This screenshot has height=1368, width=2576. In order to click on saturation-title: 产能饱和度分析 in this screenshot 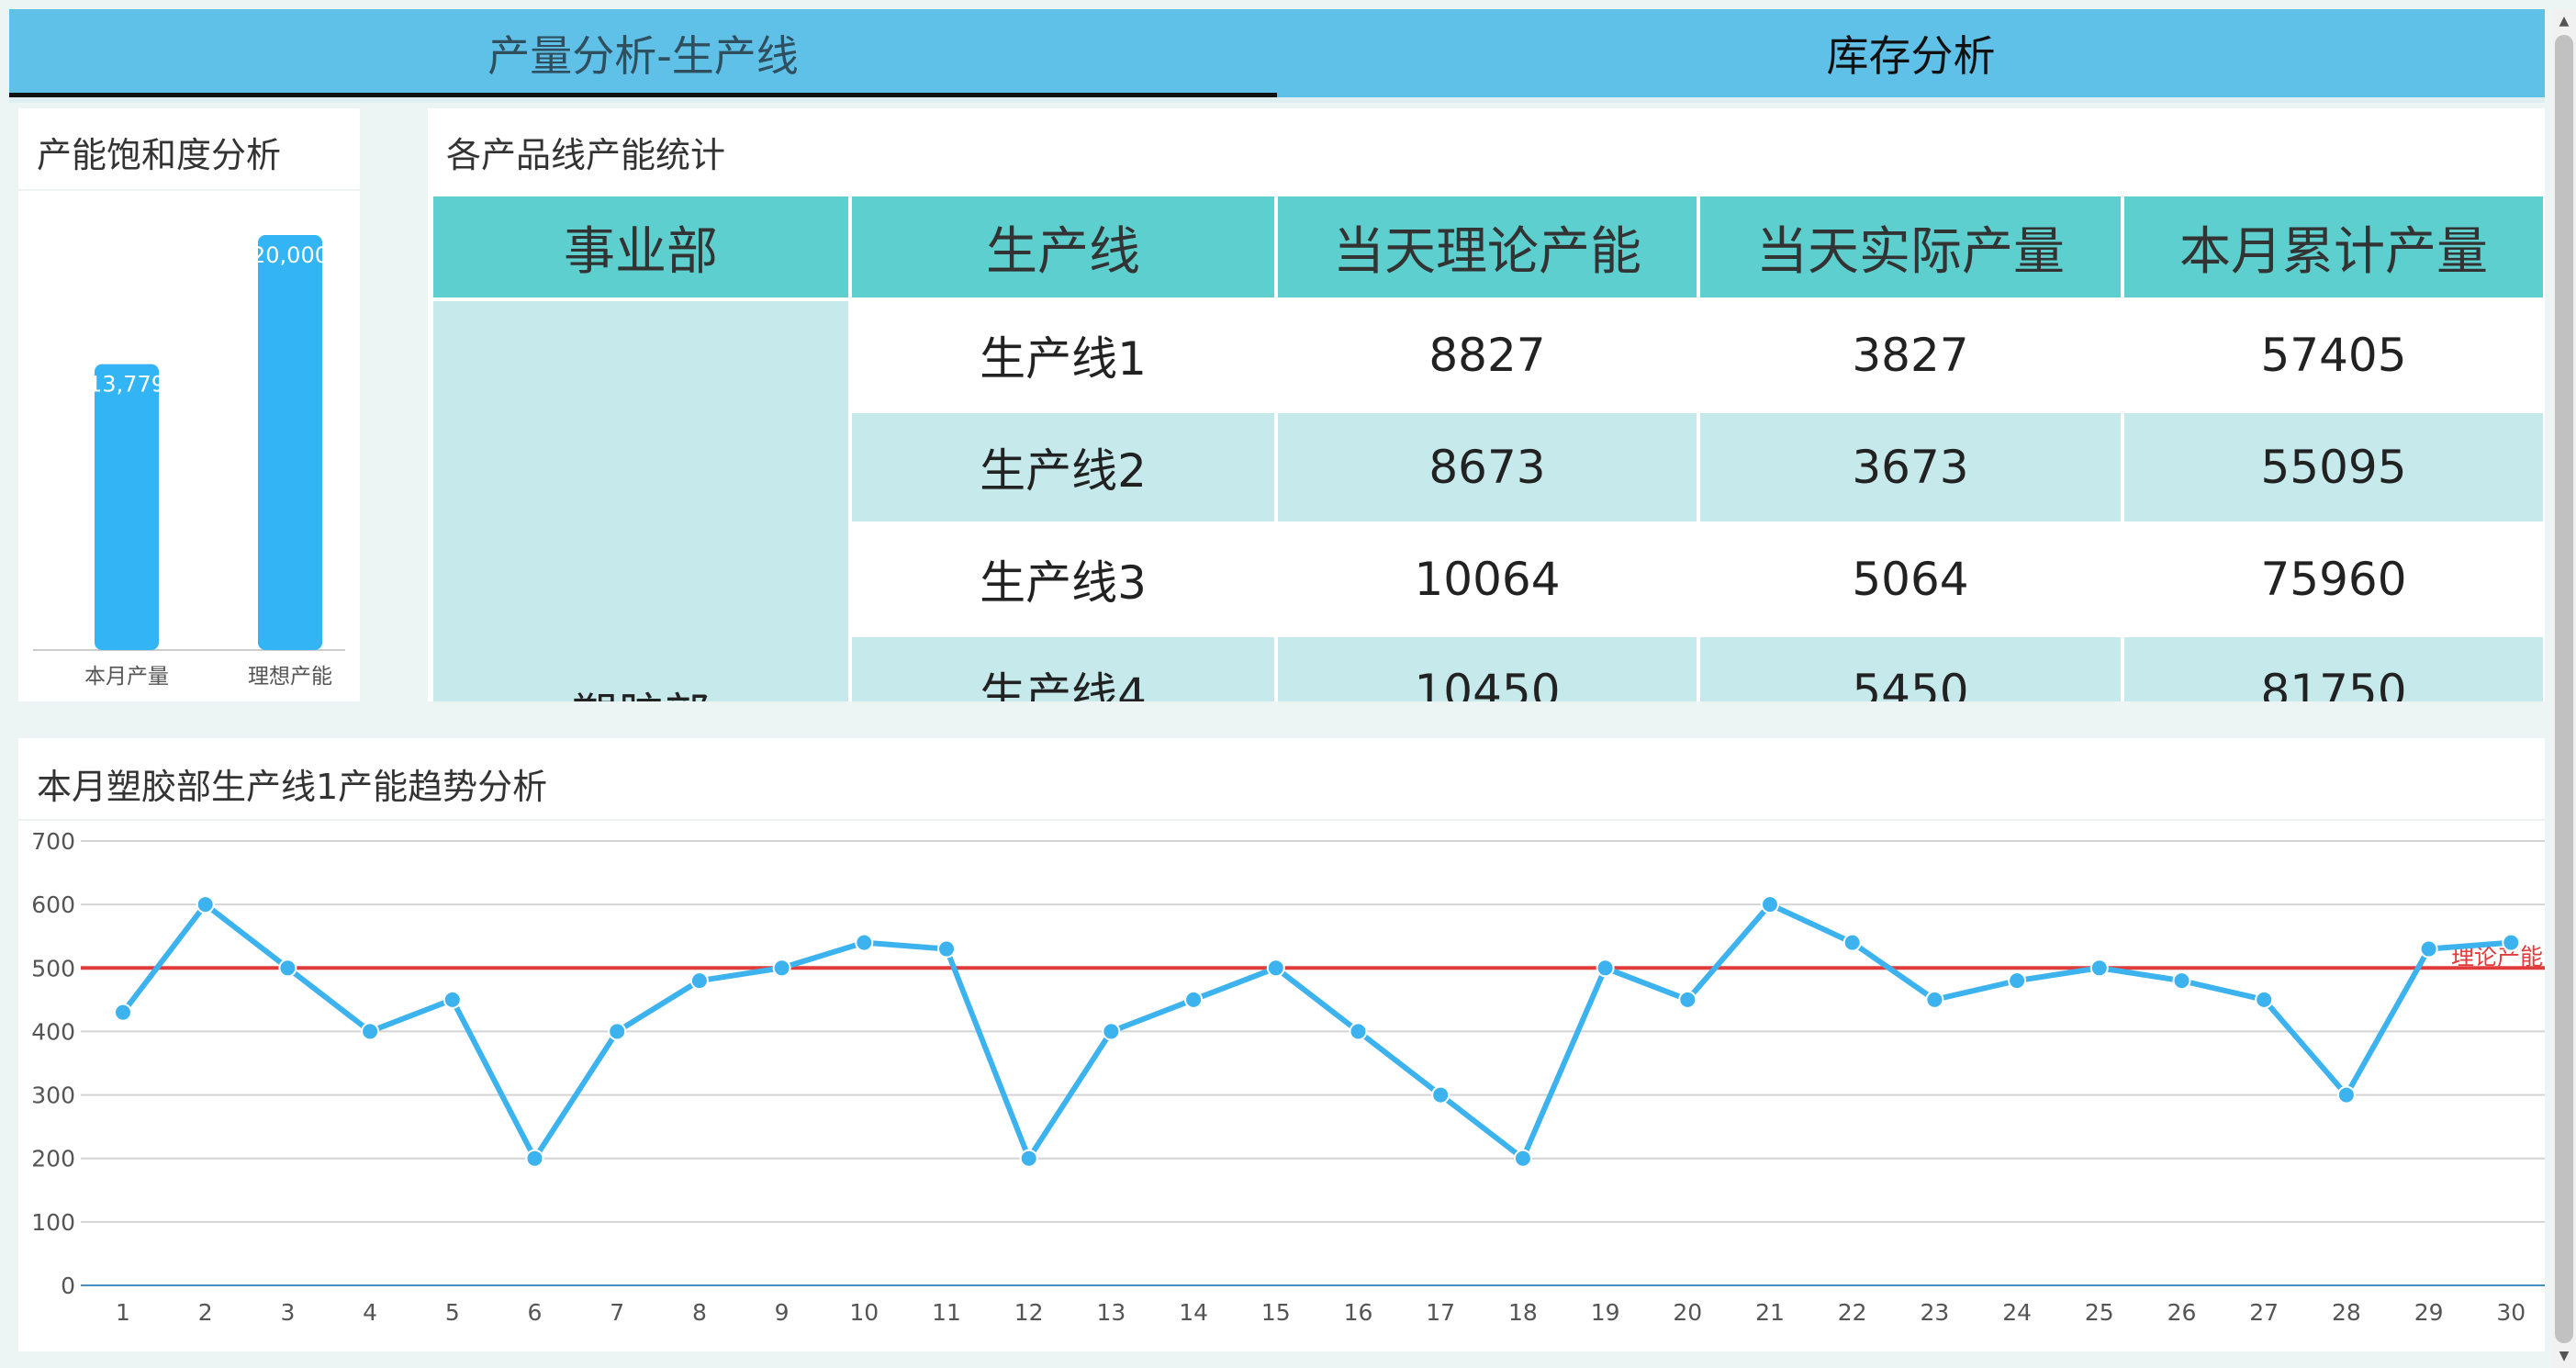, I will do `click(159, 155)`.